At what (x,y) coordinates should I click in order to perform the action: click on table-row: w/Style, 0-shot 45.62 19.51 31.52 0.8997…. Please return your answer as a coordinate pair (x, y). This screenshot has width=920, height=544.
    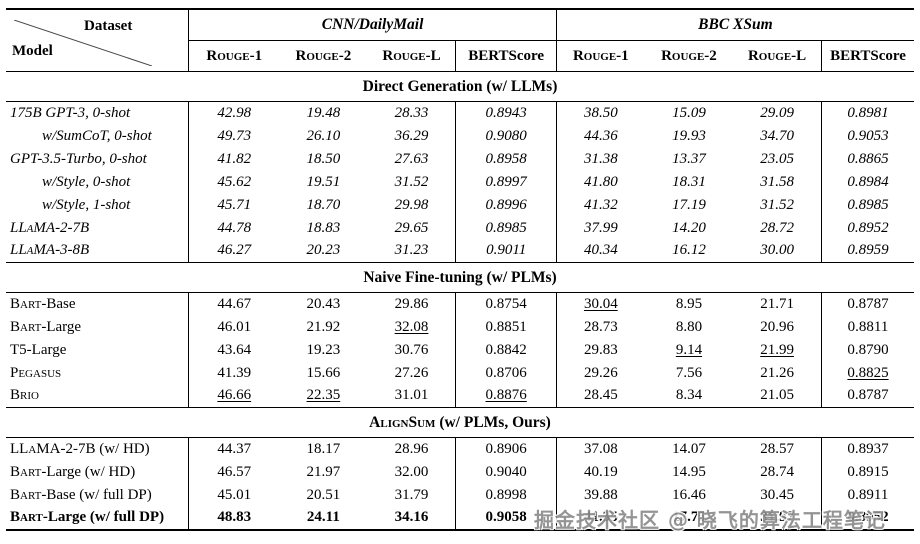
    Looking at the image, I should click on (460, 182).